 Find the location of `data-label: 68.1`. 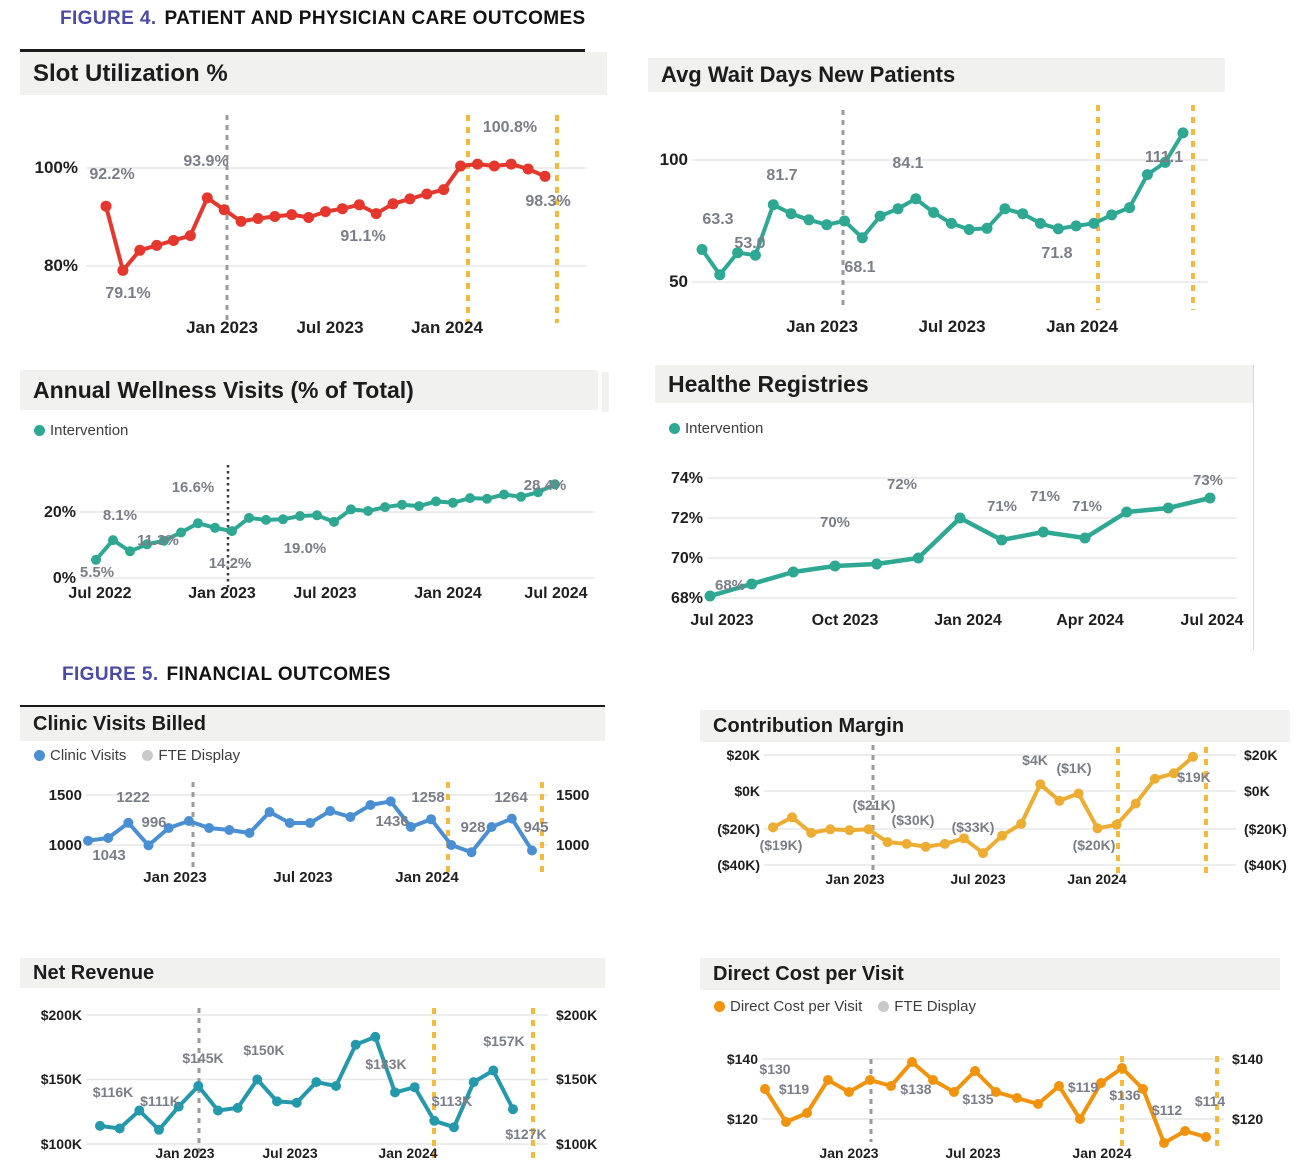

data-label: 68.1 is located at coordinates (859, 267).